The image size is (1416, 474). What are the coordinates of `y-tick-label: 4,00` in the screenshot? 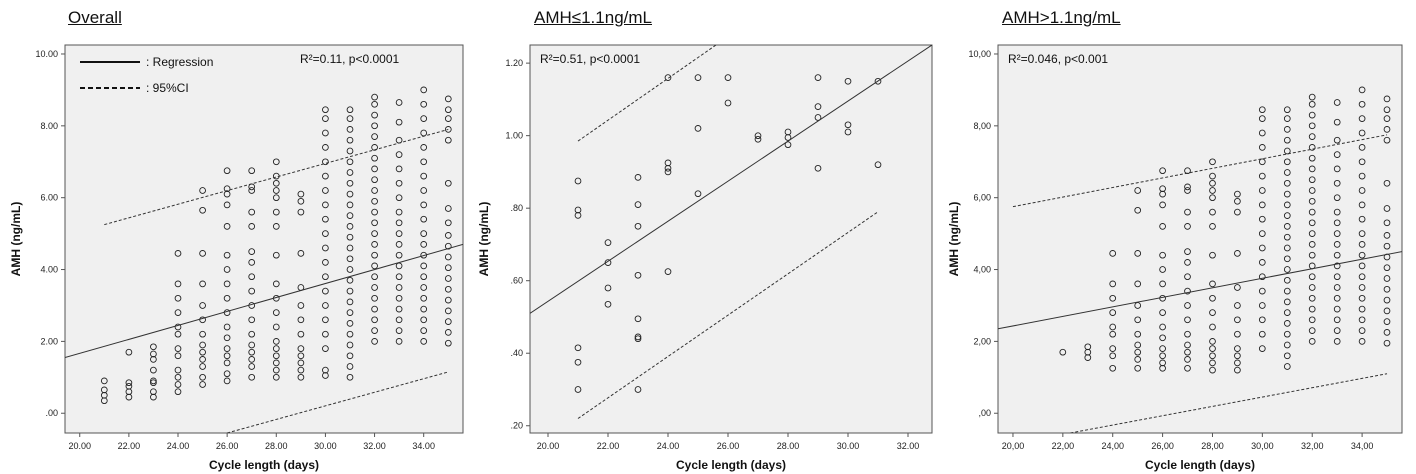 It's located at (982, 270).